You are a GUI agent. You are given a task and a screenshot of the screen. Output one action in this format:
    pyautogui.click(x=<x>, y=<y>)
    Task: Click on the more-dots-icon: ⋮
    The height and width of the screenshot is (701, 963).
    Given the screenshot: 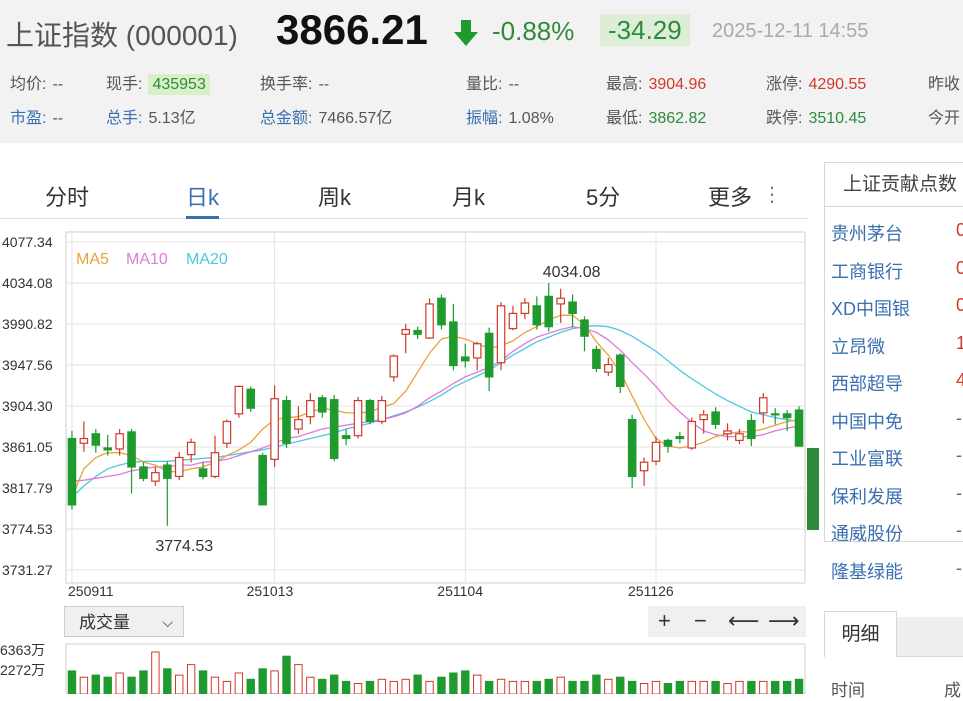 What is the action you would take?
    pyautogui.click(x=772, y=195)
    